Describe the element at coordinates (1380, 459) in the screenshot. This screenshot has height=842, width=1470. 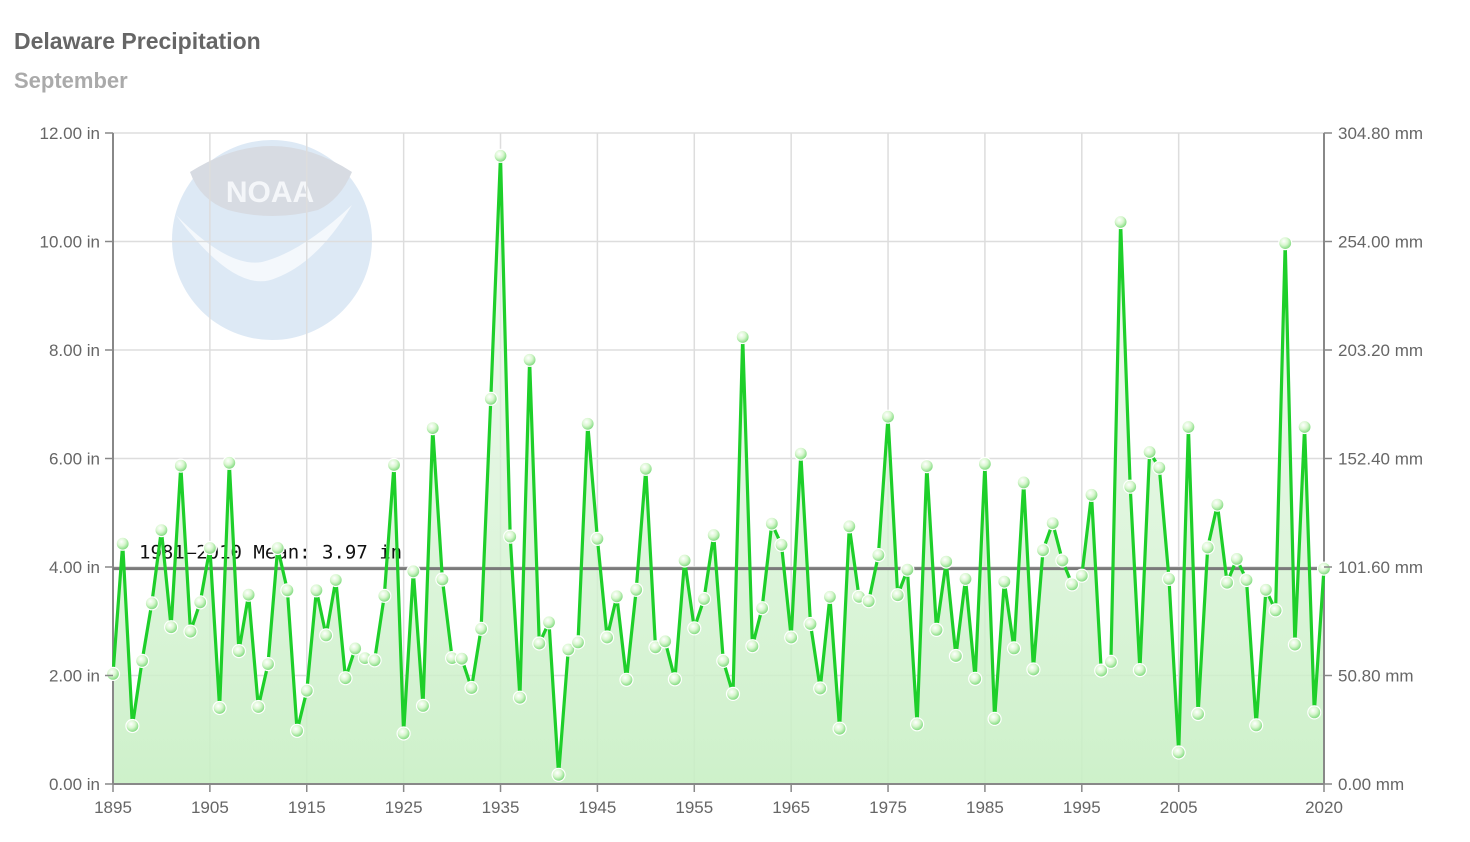
I see `y2-tick-label: 152.40 mm` at that location.